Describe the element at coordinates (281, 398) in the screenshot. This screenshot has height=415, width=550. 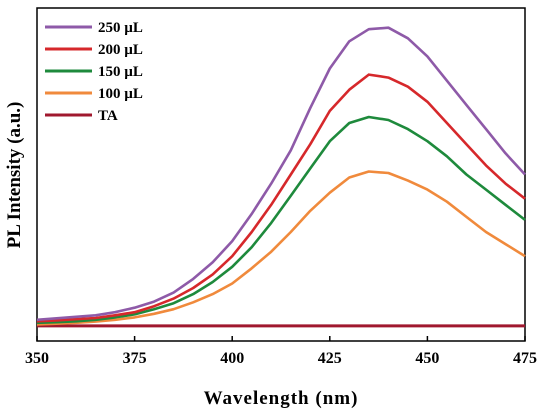
I see `x-axis-title: Wavelength (nm)` at that location.